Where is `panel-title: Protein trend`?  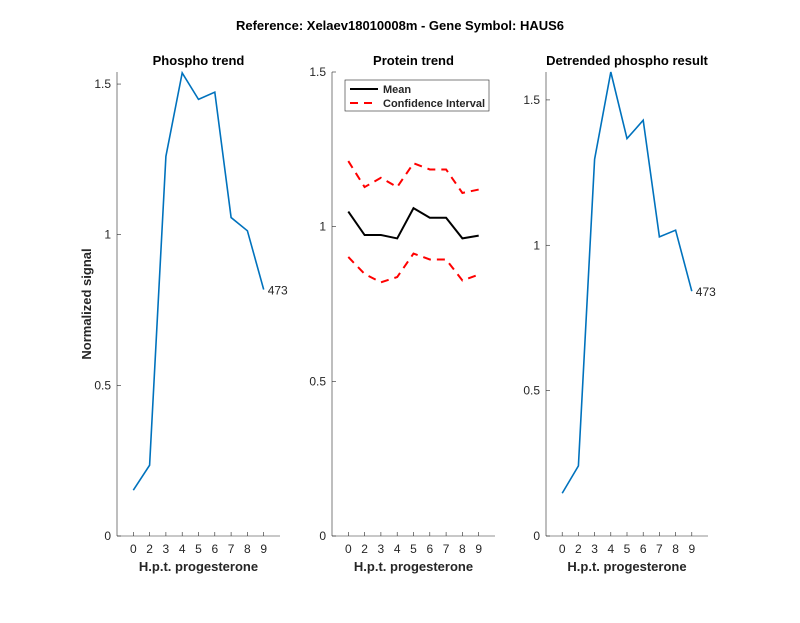 panel-title: Protein trend is located at coordinates (413, 60).